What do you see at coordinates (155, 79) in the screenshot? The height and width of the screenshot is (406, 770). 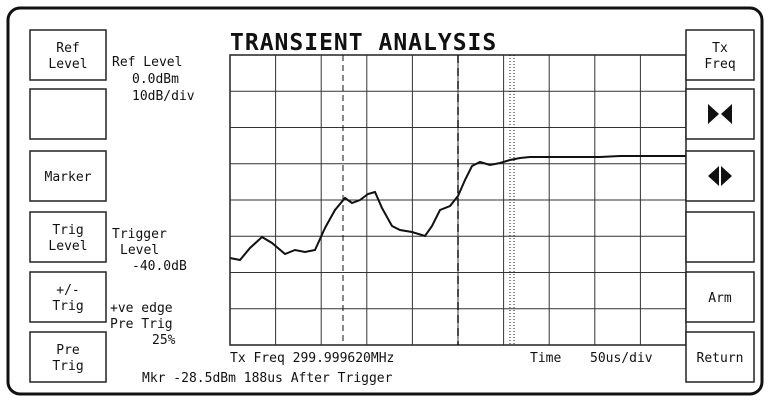 I see `ref-value: 0.0dBm` at bounding box center [155, 79].